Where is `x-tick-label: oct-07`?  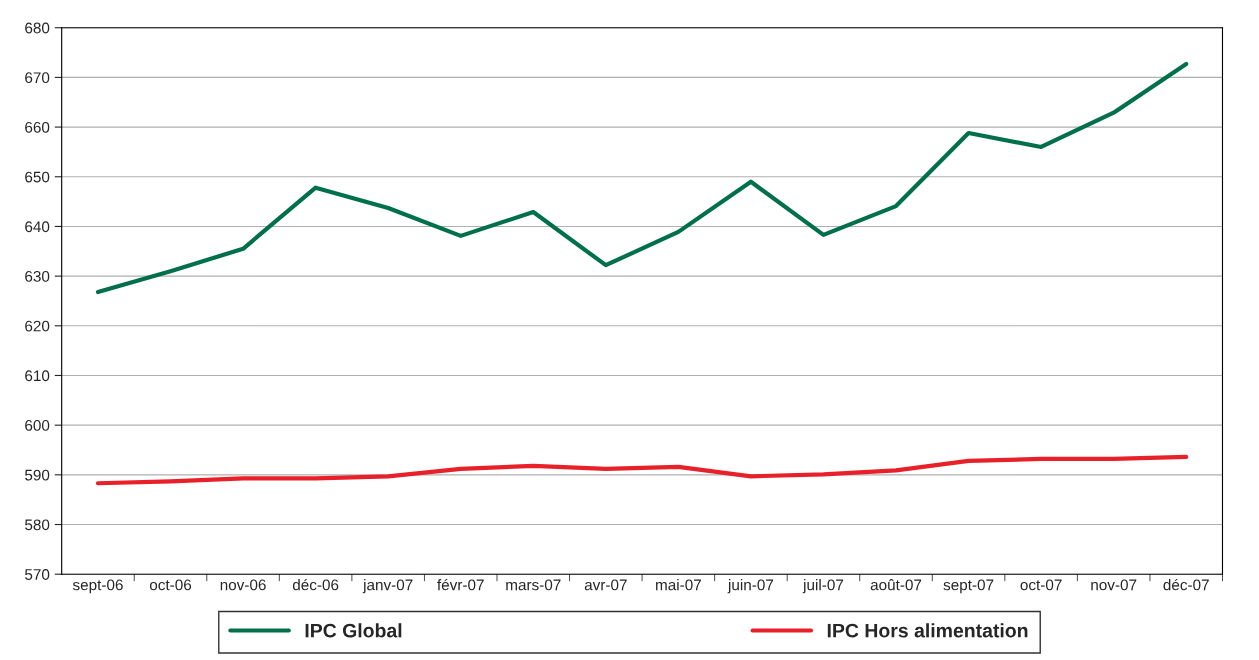
x-tick-label: oct-07 is located at coordinates (1041, 585).